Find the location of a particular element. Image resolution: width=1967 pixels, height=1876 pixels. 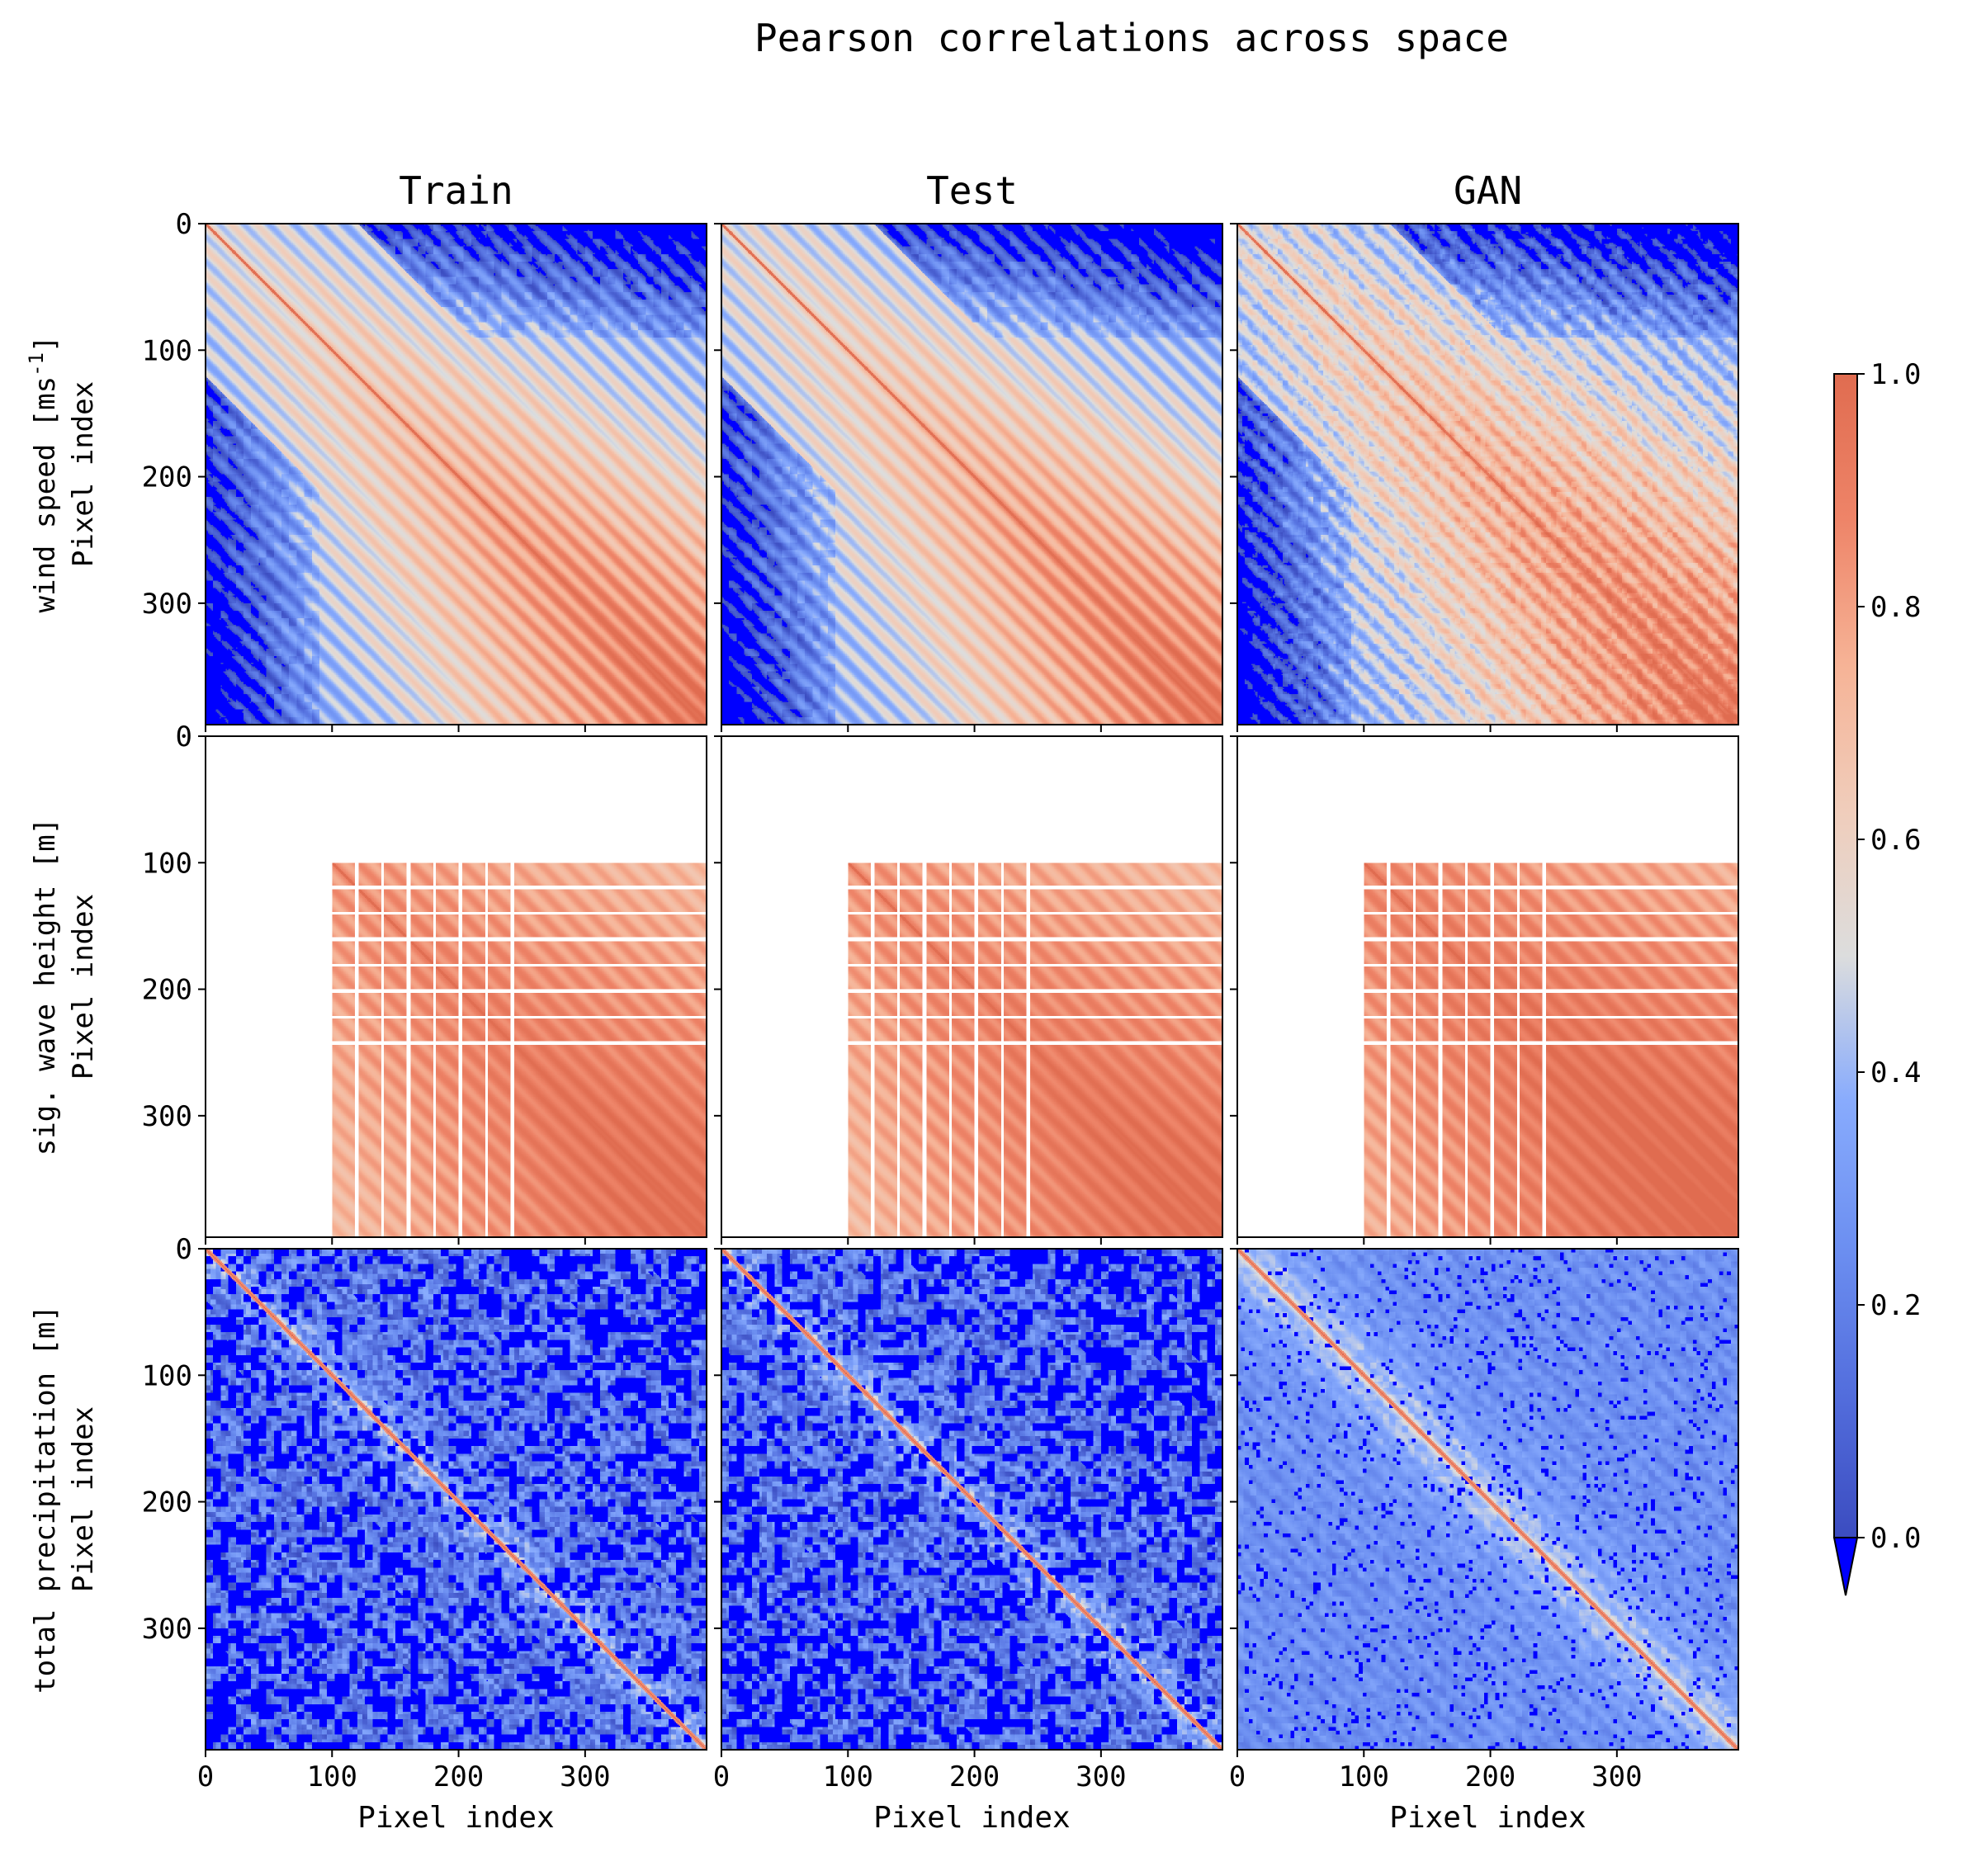

colorbar-tick-label: 0.2 is located at coordinates (1895, 1305).